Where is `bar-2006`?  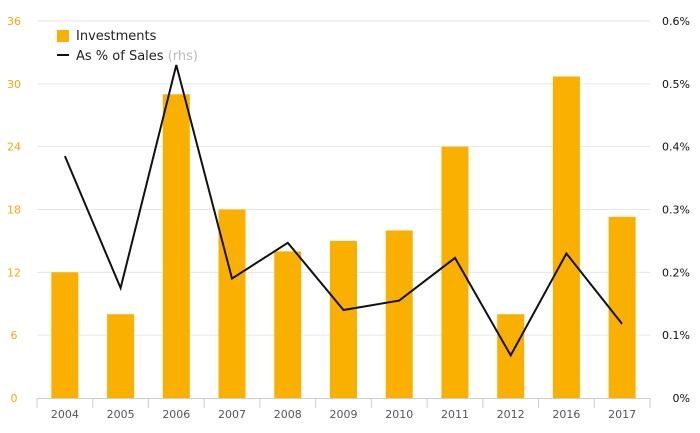
bar-2006 is located at coordinates (176, 246).